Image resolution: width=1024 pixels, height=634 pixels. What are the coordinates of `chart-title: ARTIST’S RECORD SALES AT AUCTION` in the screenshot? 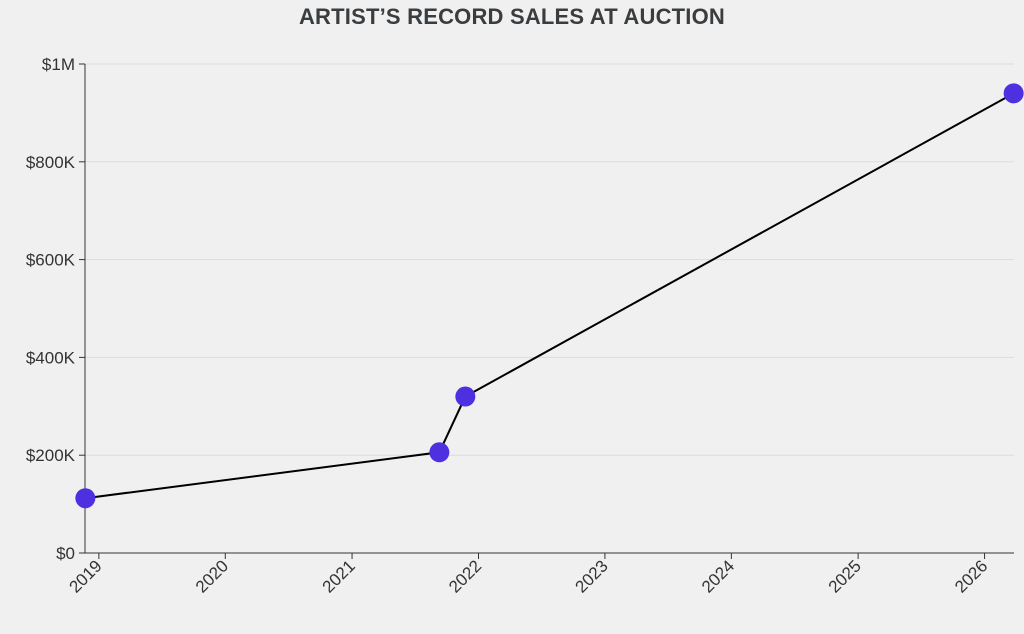 It's located at (512, 16).